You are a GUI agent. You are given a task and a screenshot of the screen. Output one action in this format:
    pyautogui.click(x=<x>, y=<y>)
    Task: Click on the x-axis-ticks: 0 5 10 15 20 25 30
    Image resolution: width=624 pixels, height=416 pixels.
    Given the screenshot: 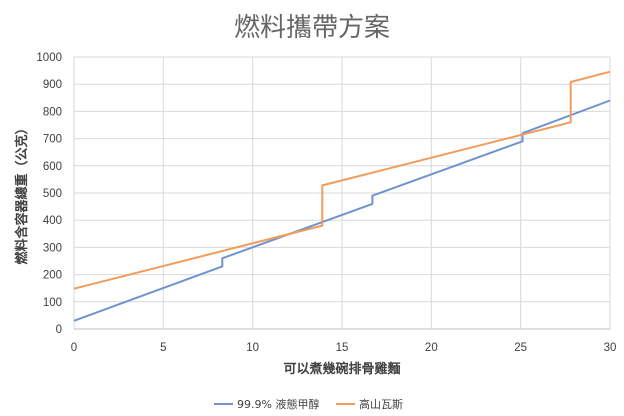 What is the action you would take?
    pyautogui.click(x=344, y=348)
    